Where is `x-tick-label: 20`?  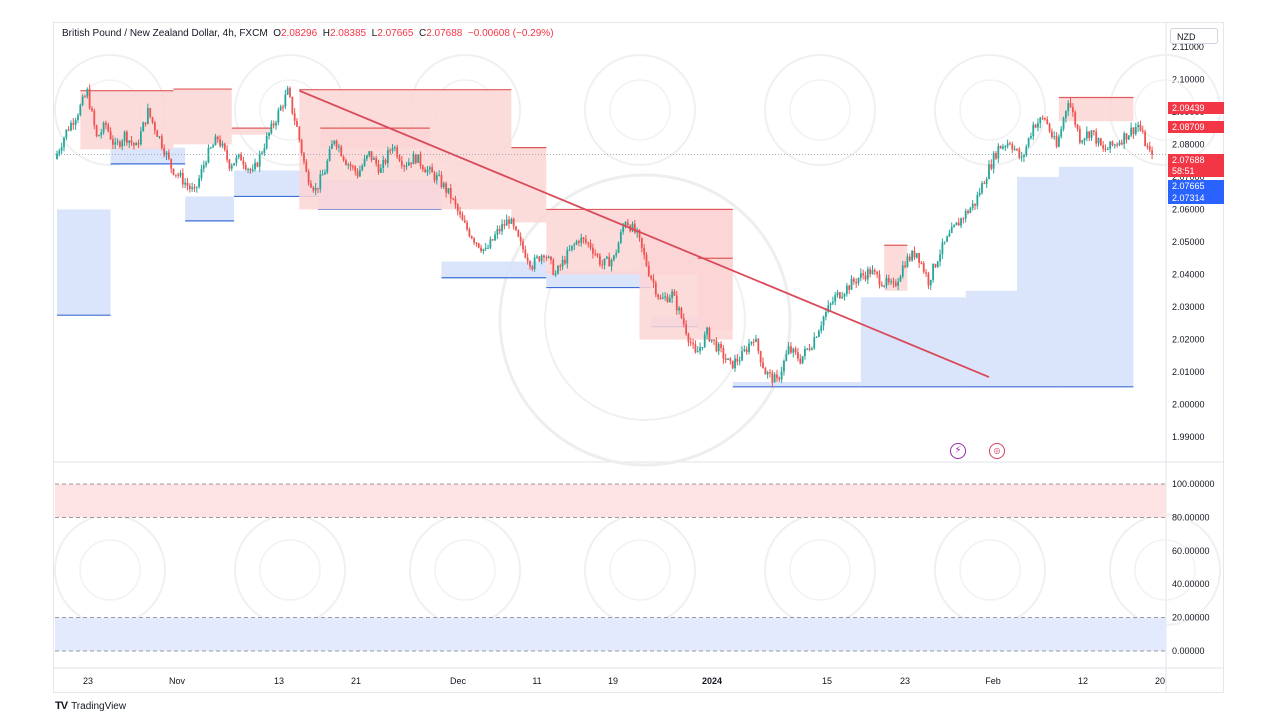
x-tick-label: 20 is located at coordinates (1160, 681).